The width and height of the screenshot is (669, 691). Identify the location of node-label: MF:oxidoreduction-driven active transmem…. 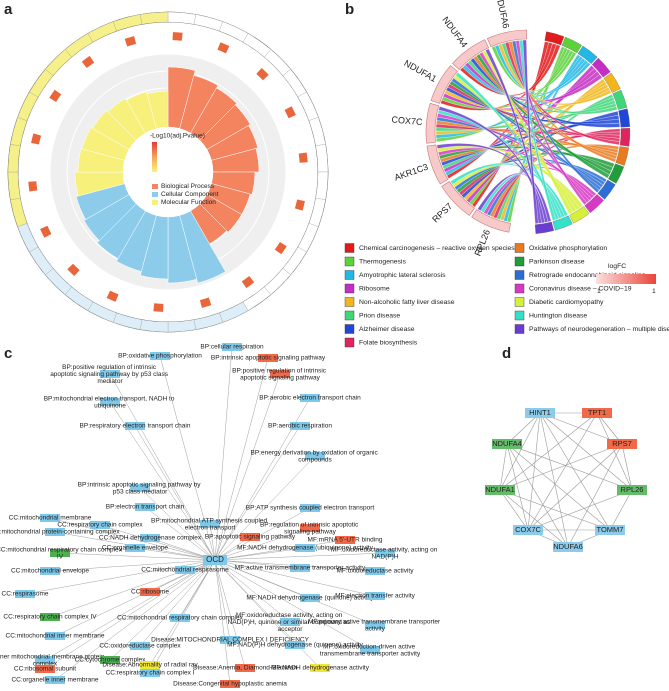
(370, 650).